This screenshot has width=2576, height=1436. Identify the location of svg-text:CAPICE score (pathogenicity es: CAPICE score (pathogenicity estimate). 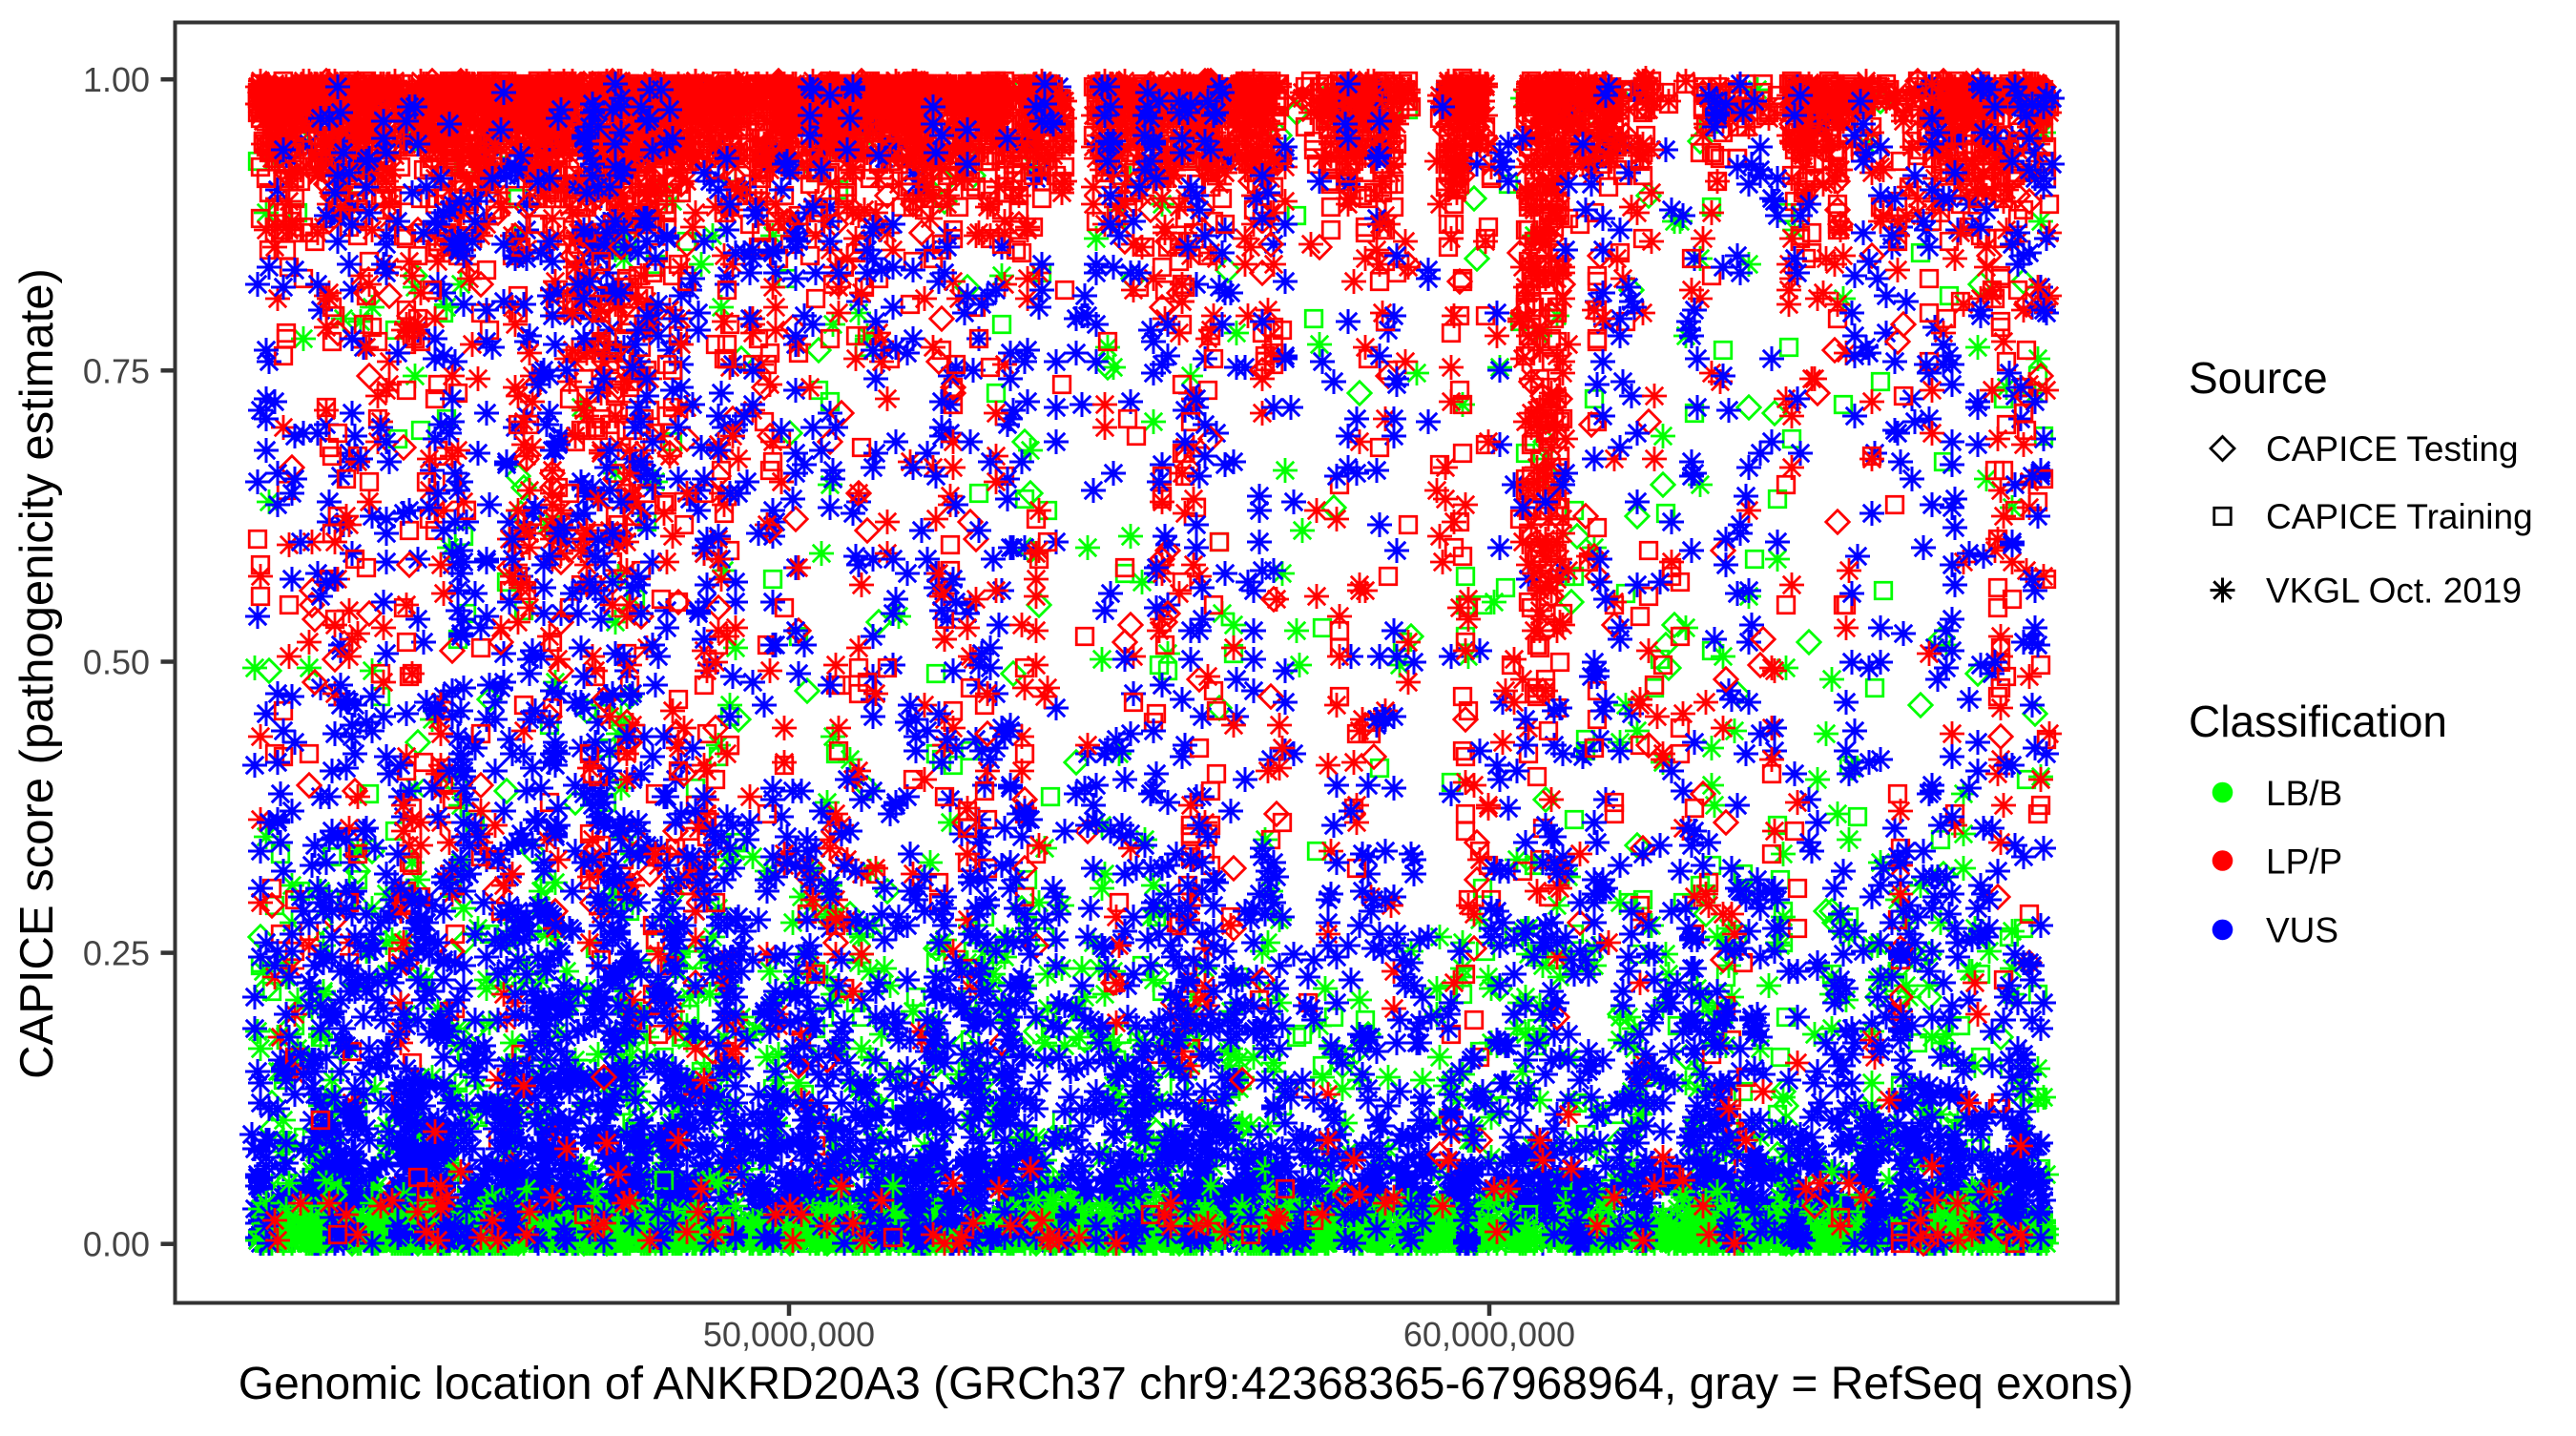
(37, 673).